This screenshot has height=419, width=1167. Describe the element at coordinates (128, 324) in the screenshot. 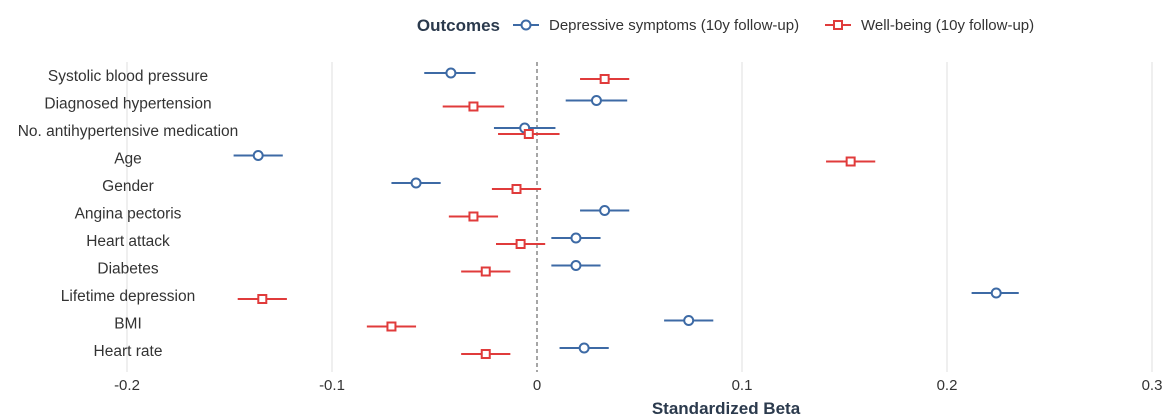

I see `y-category-label: BMI` at that location.